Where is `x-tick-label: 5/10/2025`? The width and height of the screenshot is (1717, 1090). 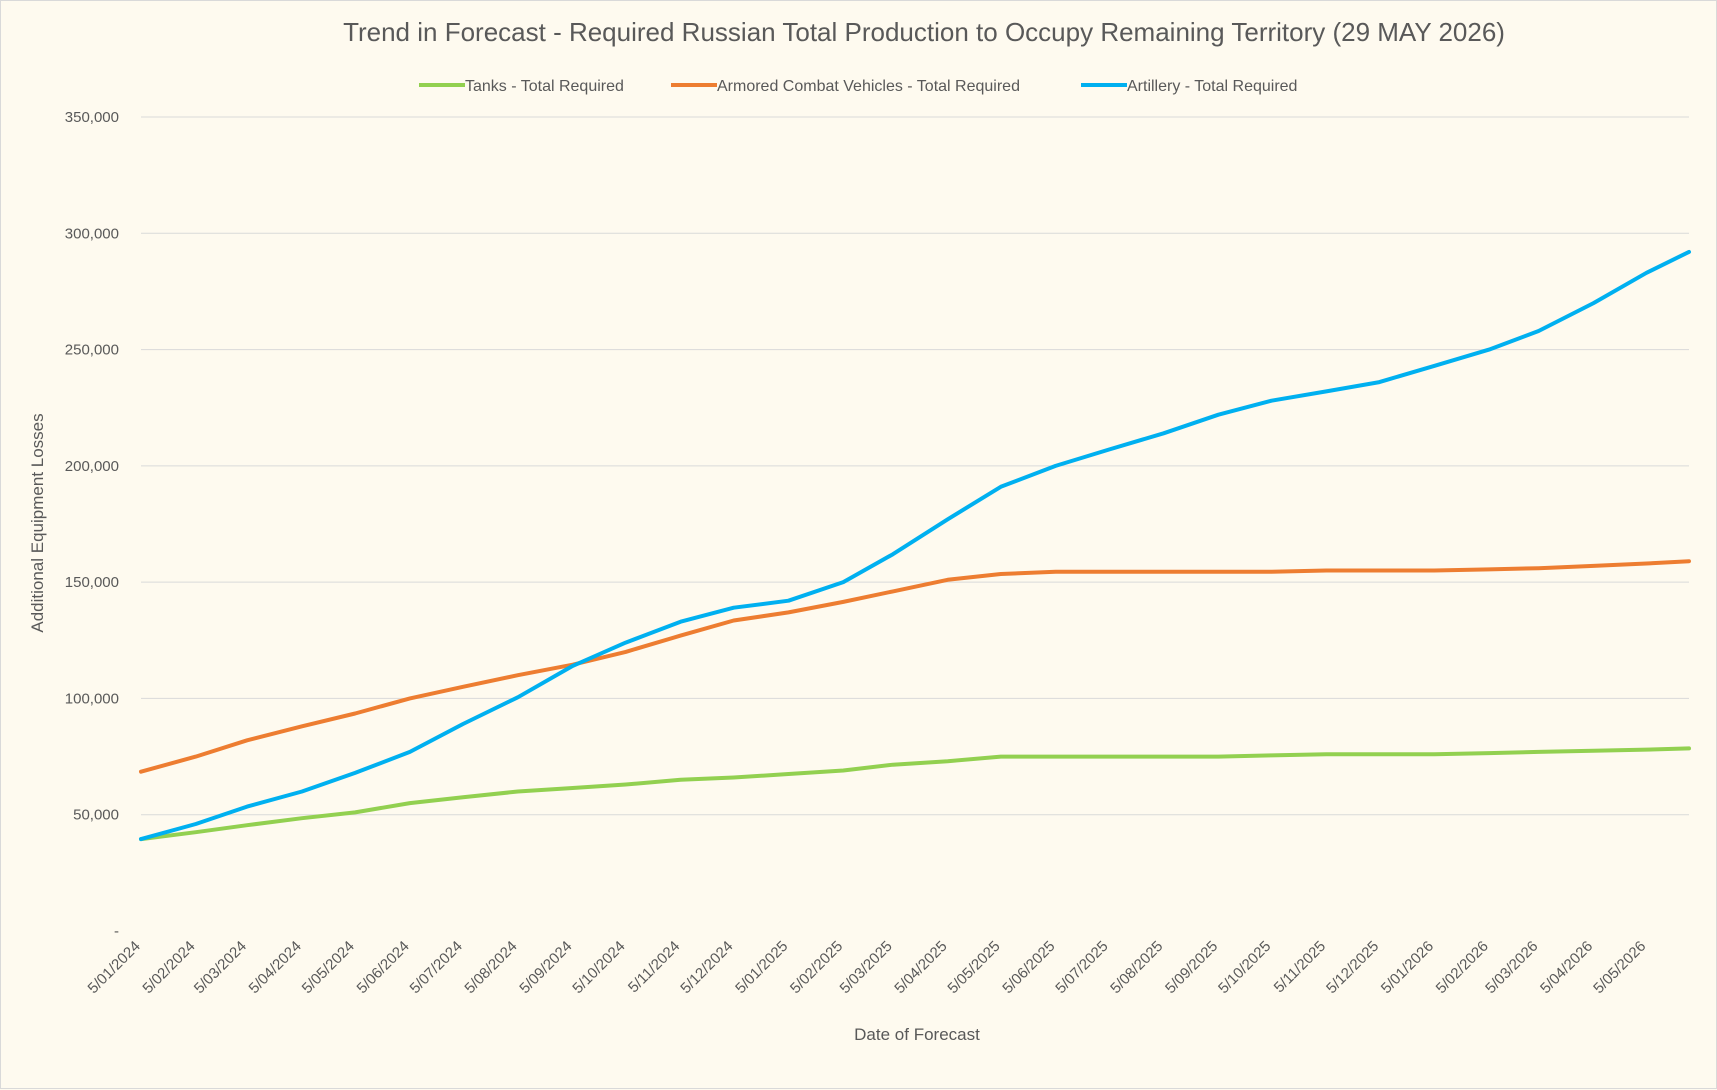
x-tick-label: 5/10/2025 is located at coordinates (1244, 967).